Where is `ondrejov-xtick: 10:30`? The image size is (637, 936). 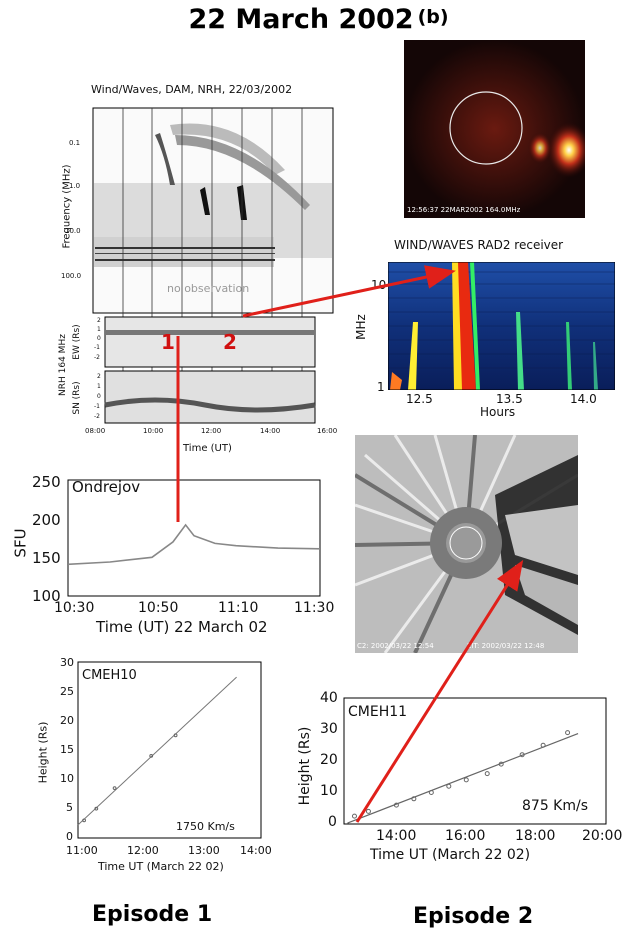 ondrejov-xtick: 10:30 is located at coordinates (74, 608).